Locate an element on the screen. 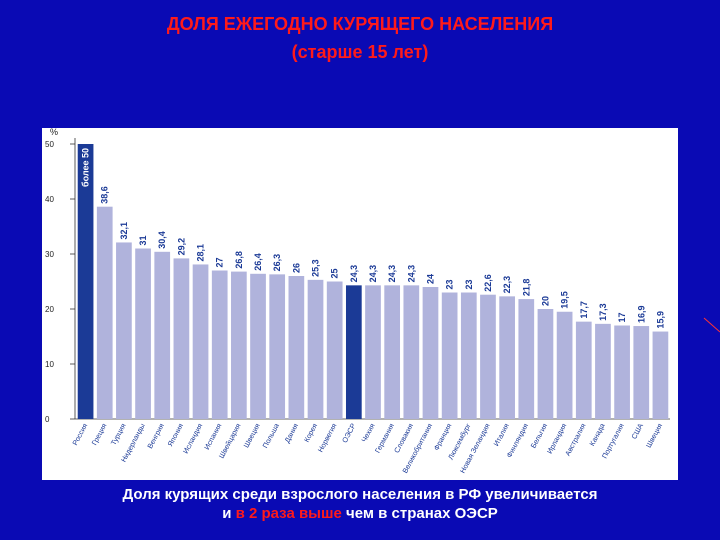 The image size is (720, 540). y-axis-unit-label: % is located at coordinates (54, 132).